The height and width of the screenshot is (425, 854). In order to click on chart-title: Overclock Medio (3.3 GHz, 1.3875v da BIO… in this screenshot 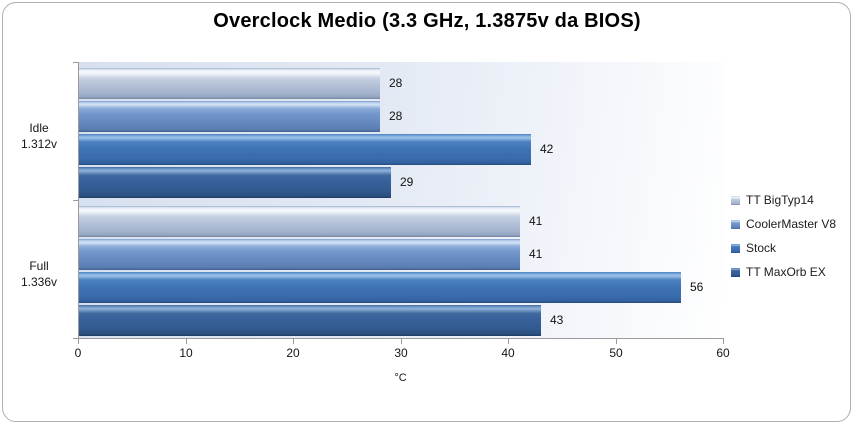, I will do `click(427, 21)`.